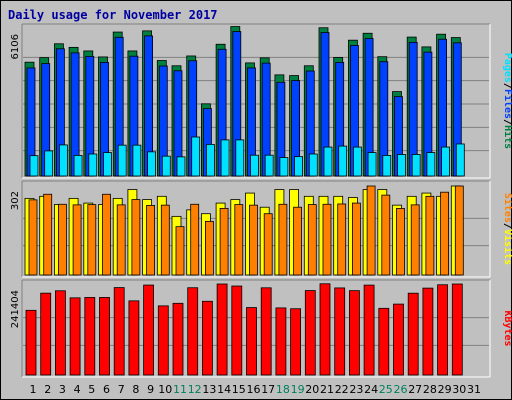 This screenshot has height=400, width=512. What do you see at coordinates (239, 389) in the screenshot?
I see `day-label: 15` at bounding box center [239, 389].